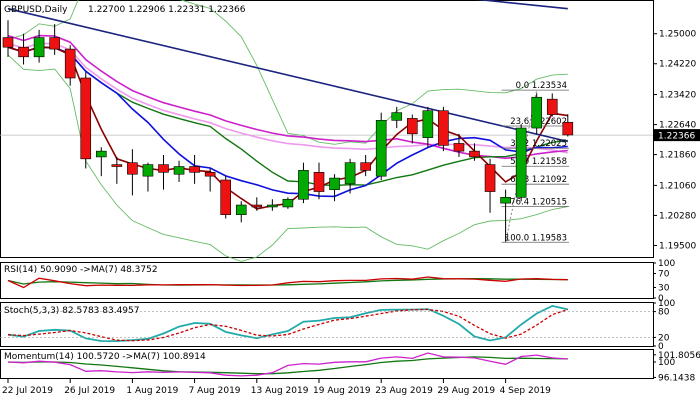  Describe the element at coordinates (81, 270) in the screenshot. I see `rsi-label: RSI(14) 50.9090 ->MA(7) 48.3752` at that location.